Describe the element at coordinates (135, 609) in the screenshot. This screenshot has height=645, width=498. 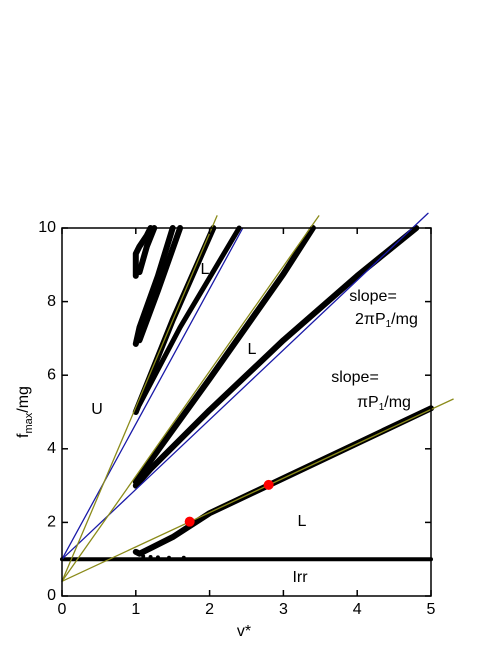
I see `x-tick-label: 1` at that location.